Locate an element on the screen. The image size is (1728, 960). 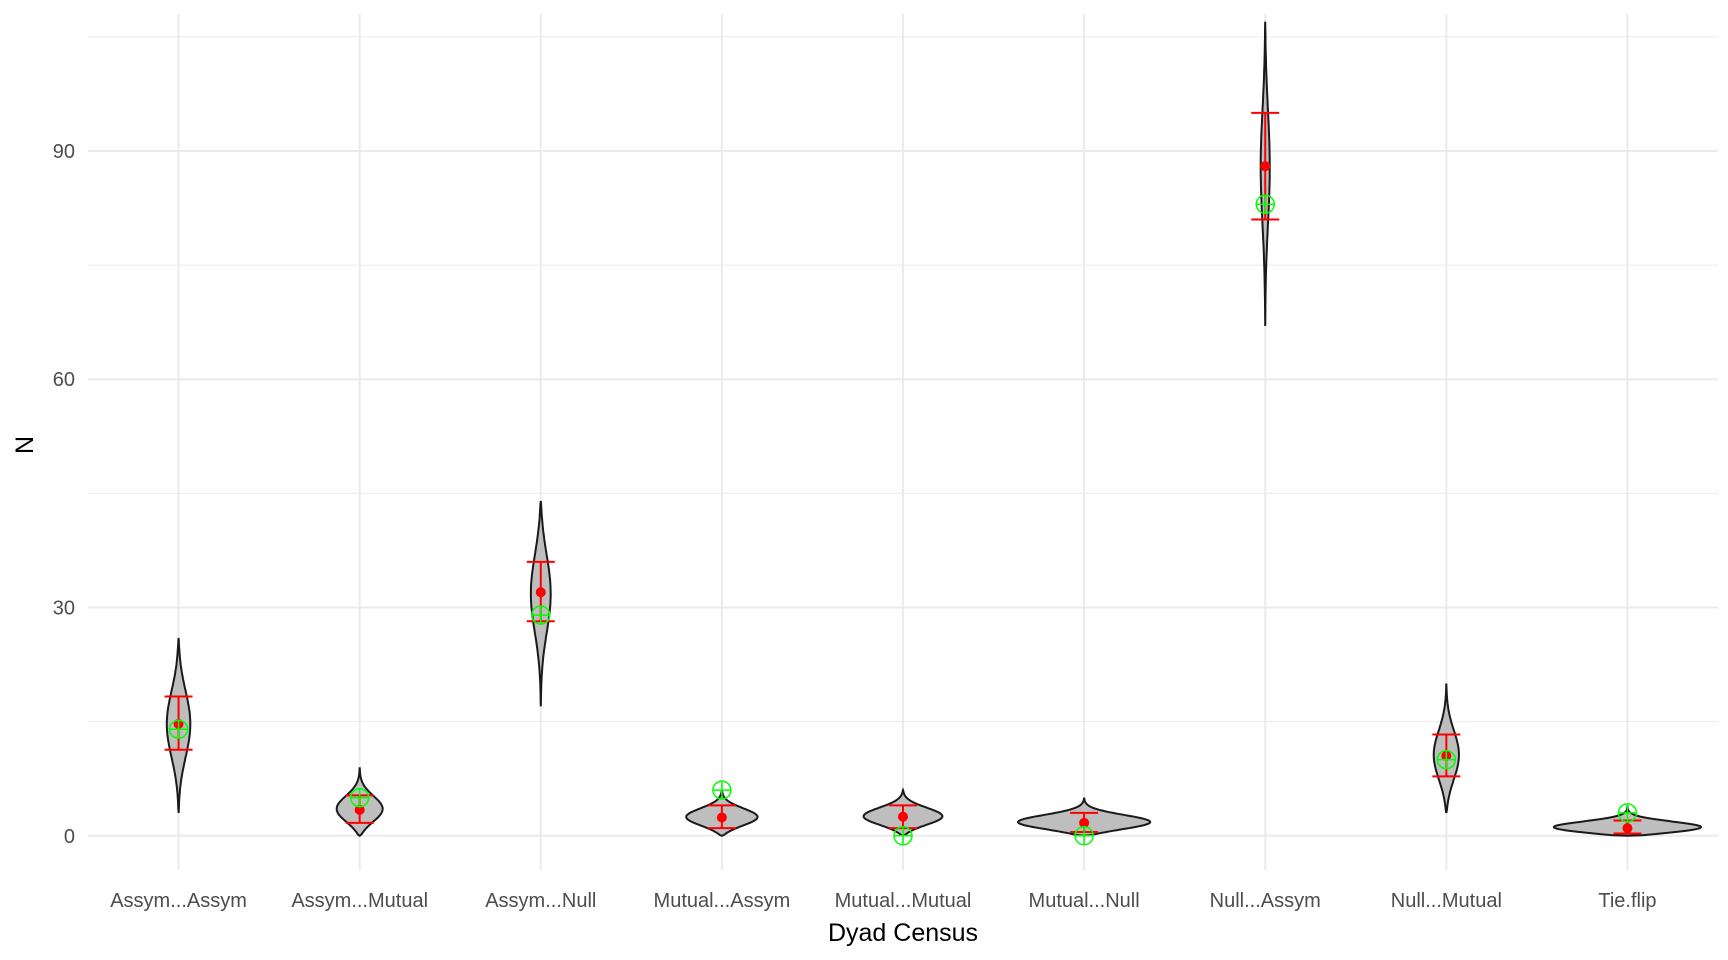
y-tick-label: 90 is located at coordinates (64, 152).